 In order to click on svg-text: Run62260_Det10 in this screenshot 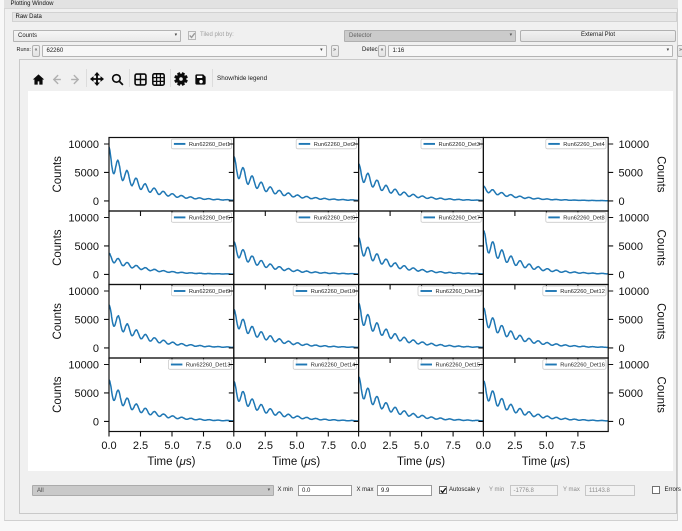, I will do `click(332, 292)`.